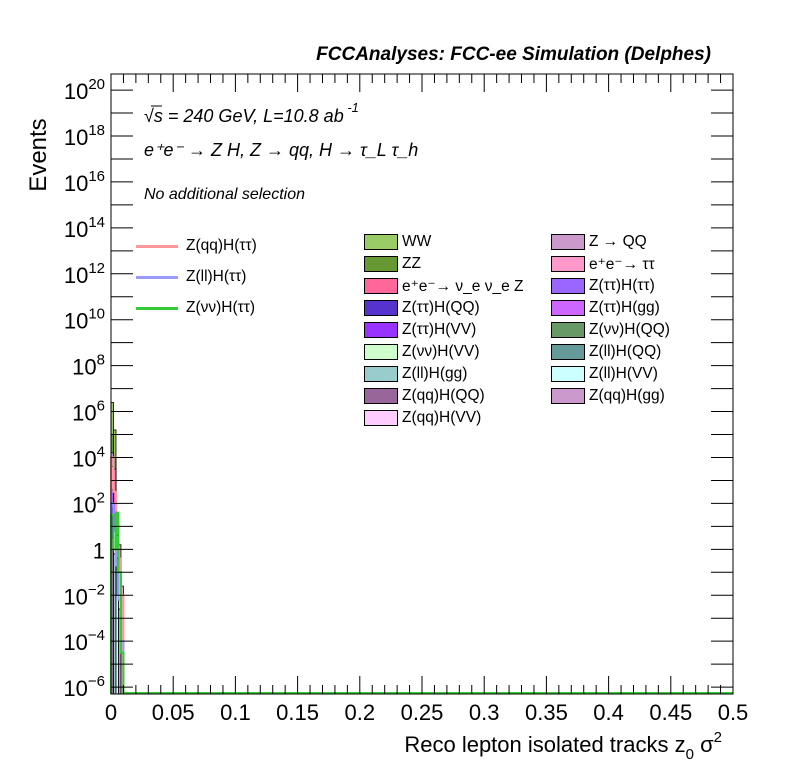  Describe the element at coordinates (216, 276) in the screenshot. I see `legend-label: Z(ll)H(ττ)` at that location.